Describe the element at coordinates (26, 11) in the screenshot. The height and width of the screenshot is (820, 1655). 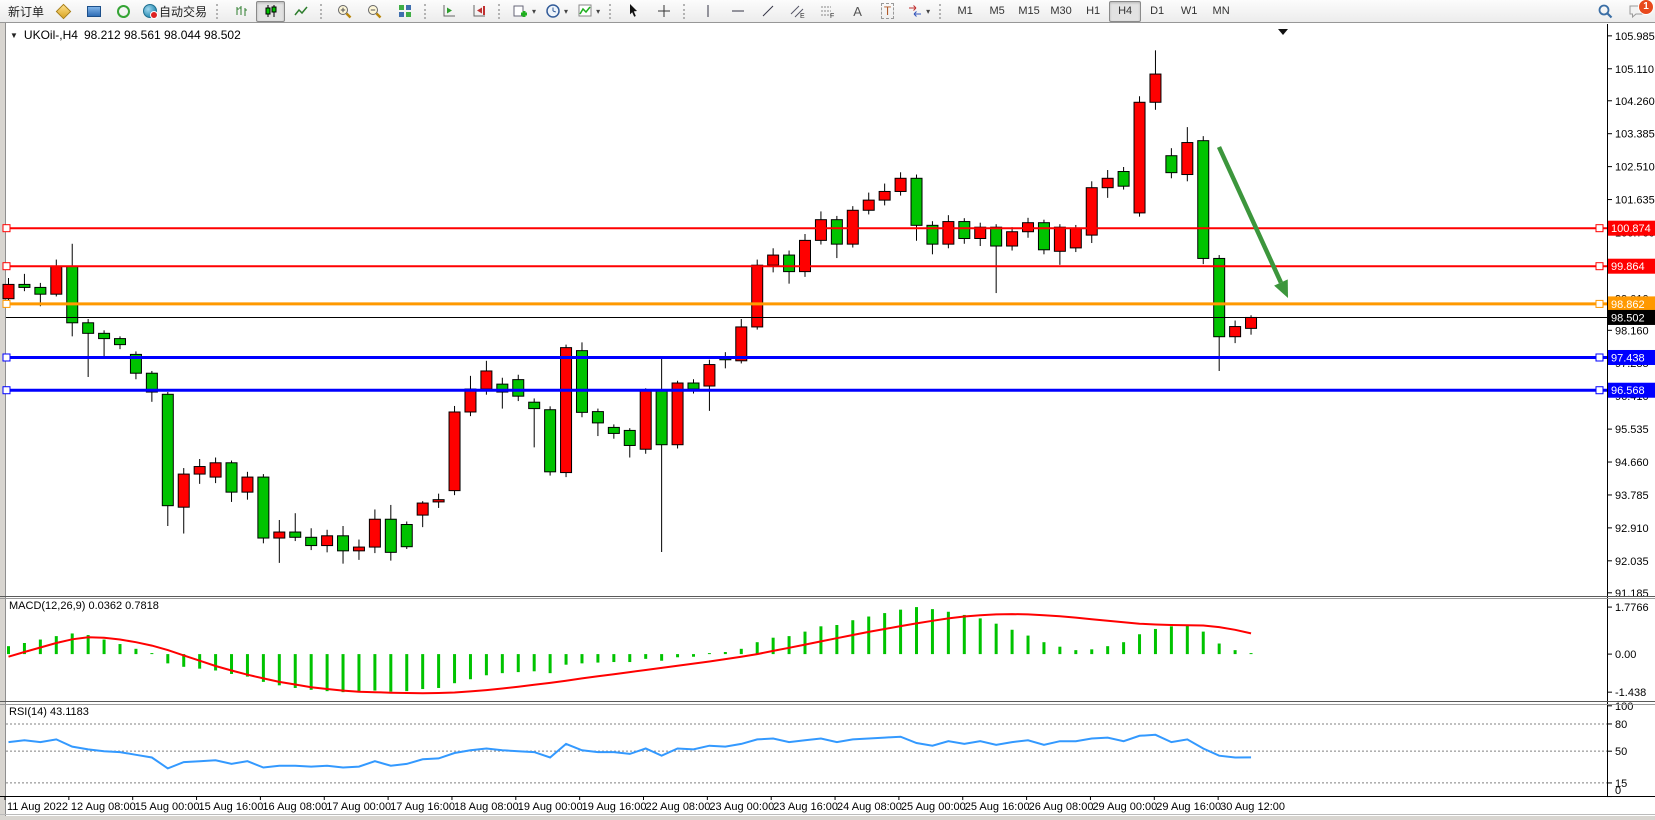
I see `new-order-button: 新订单` at that location.